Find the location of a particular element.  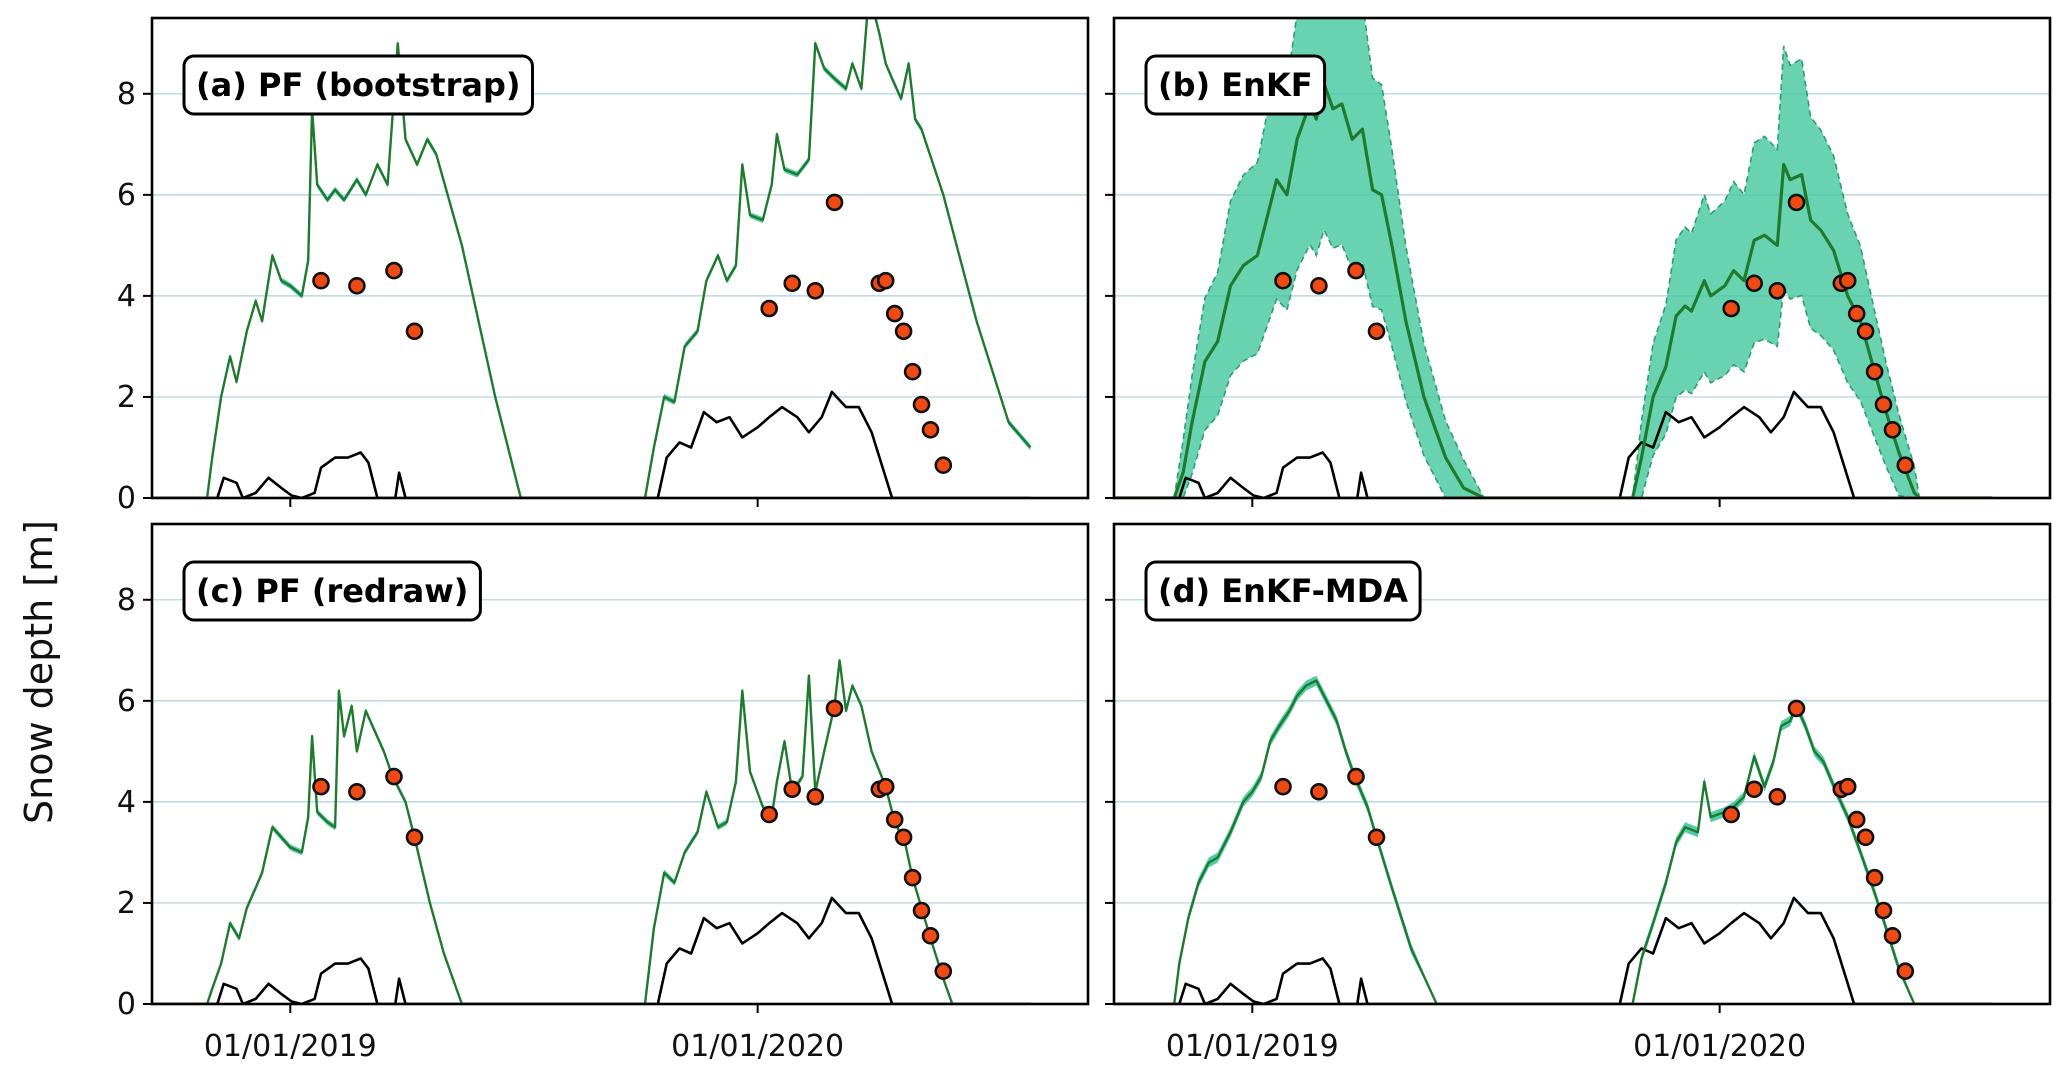

panel-title-text: (d) EnKF-MDA is located at coordinates (1283, 591).